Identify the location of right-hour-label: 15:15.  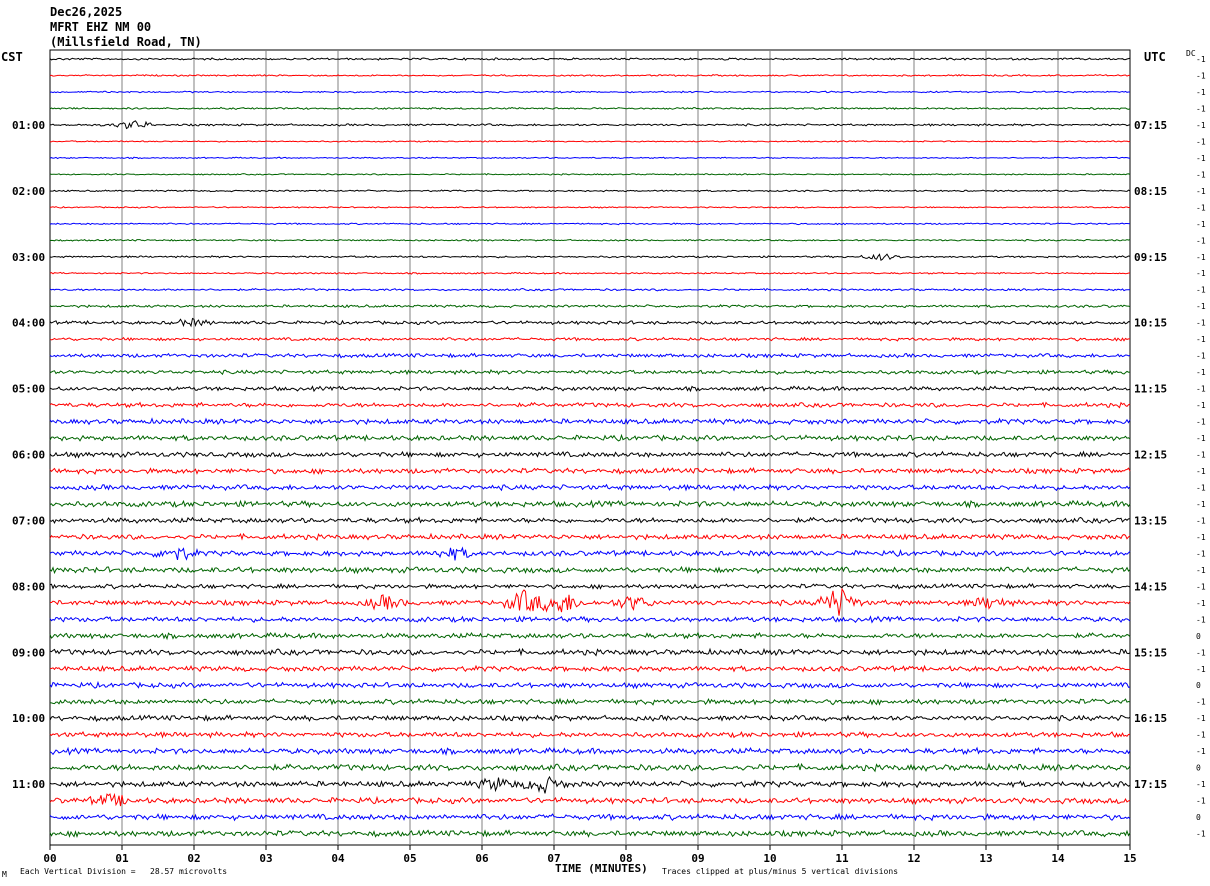
(1150, 652).